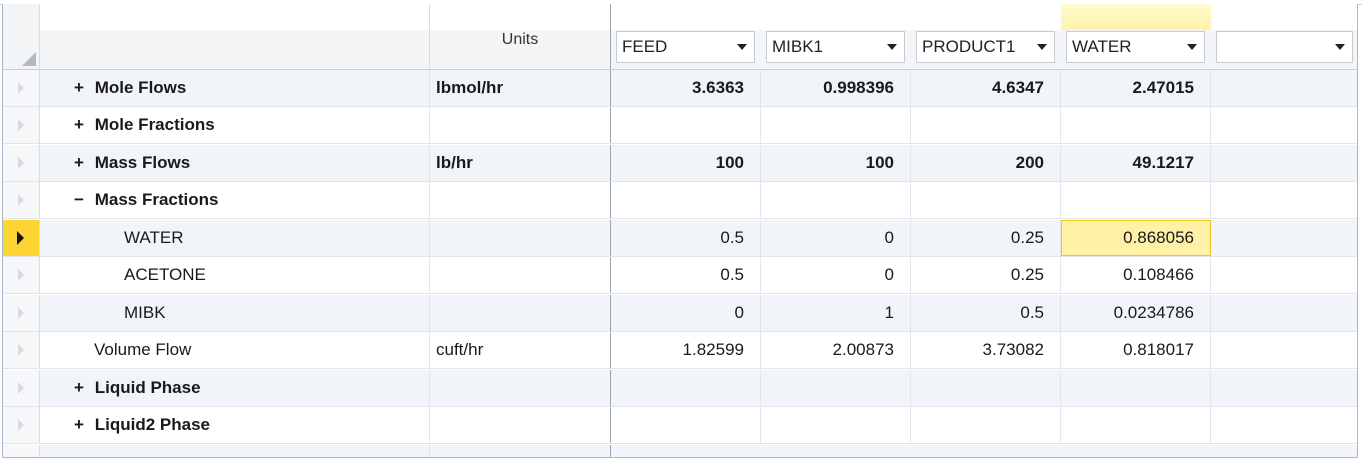 This screenshot has height=461, width=1362. Describe the element at coordinates (835, 47) in the screenshot. I see `stream-select-mibk1: MIBK1` at that location.